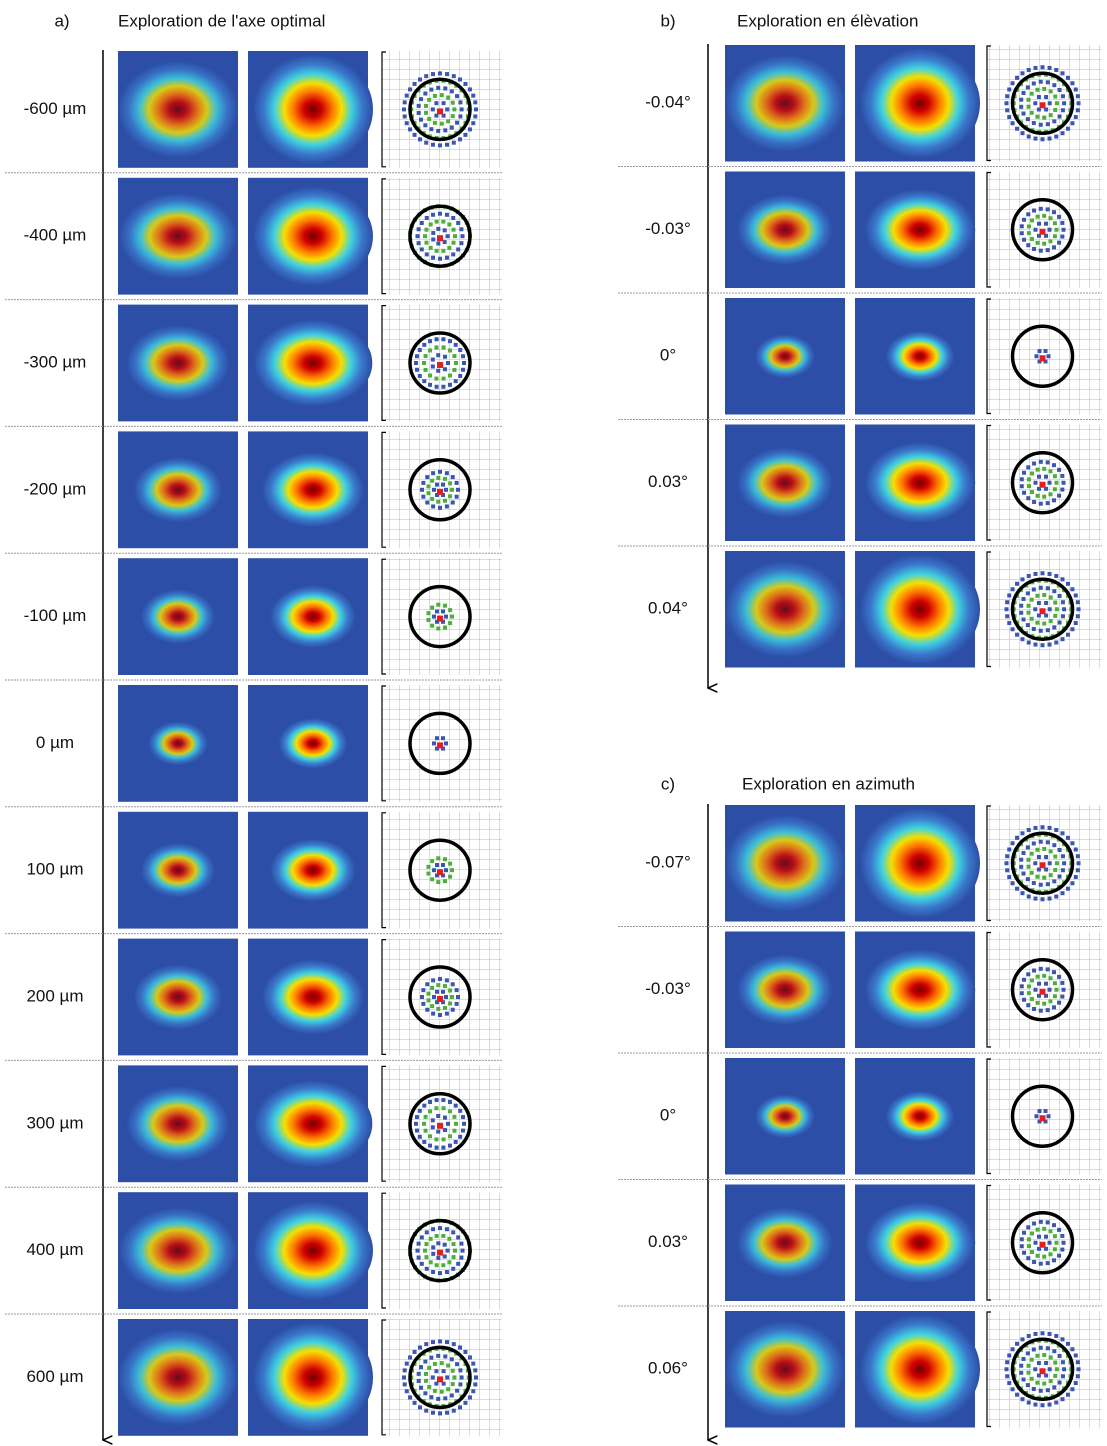  What do you see at coordinates (668, 1115) in the screenshot?
I see `row-label: 0°` at bounding box center [668, 1115].